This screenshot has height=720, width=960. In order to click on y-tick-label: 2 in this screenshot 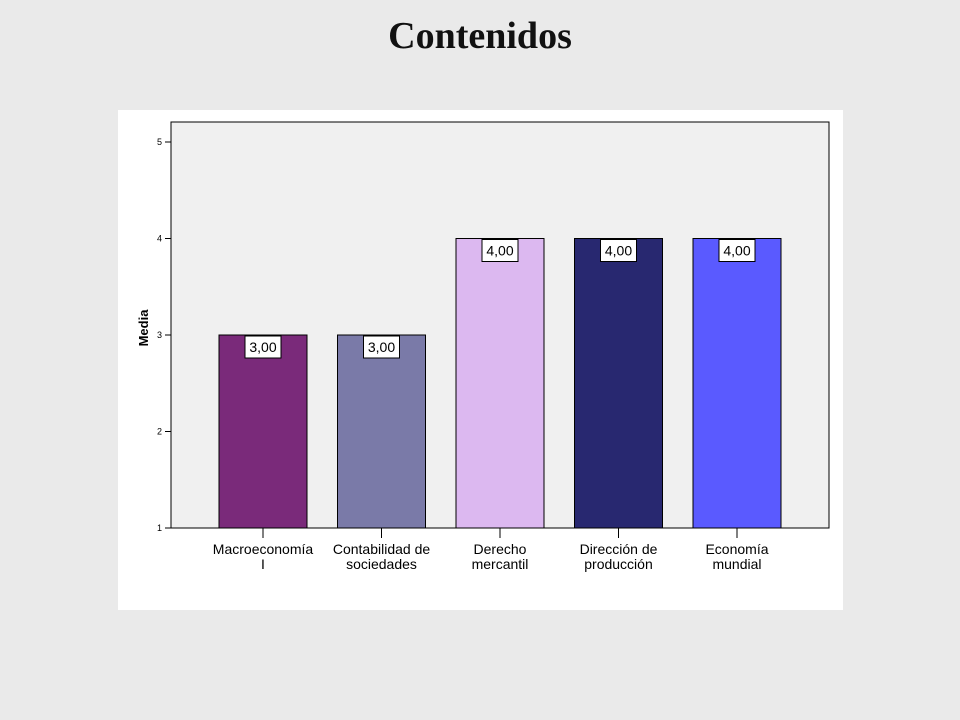, I will do `click(159, 432)`.